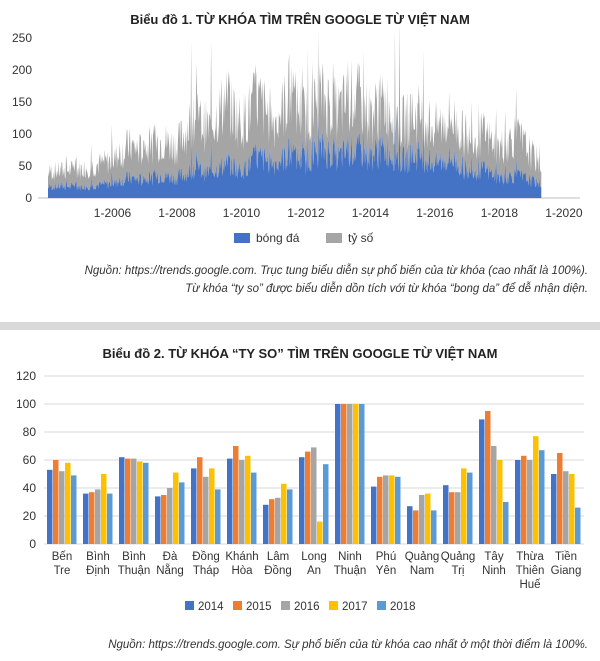  Describe the element at coordinates (435, 213) in the screenshot. I see `chart1-xtick-label: 1-2016` at that location.